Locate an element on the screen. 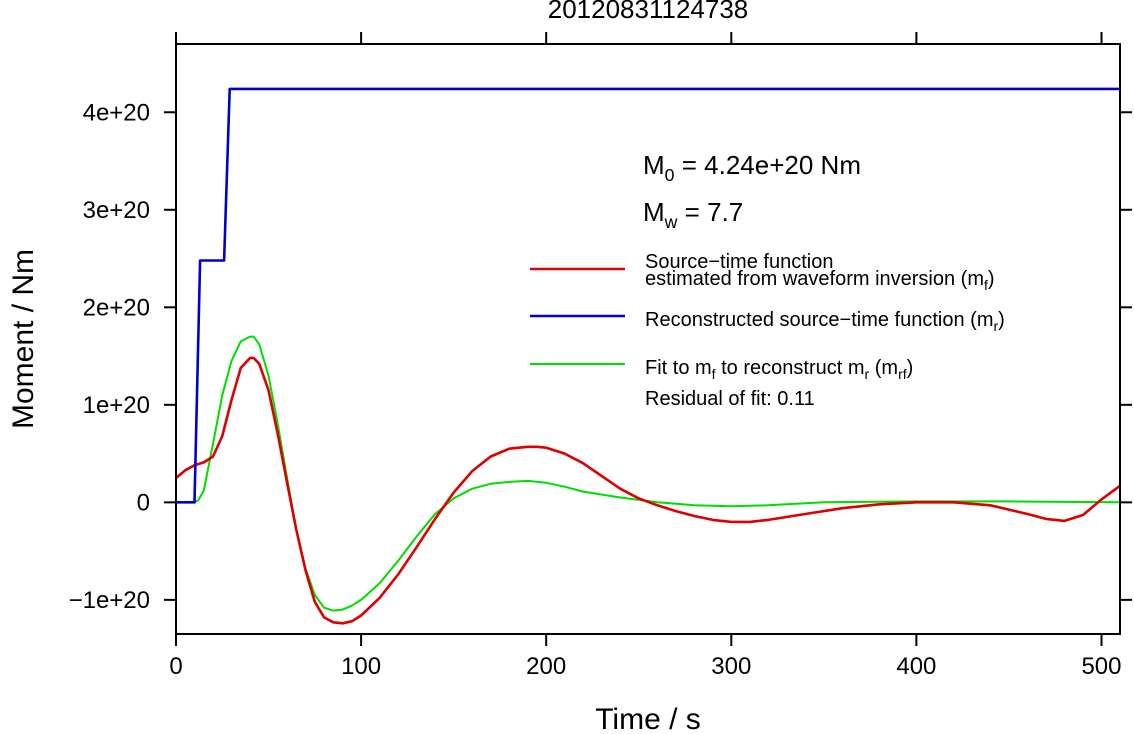 The height and width of the screenshot is (734, 1134). magnitude-annotation-value: = 7.7 is located at coordinates (710, 212).